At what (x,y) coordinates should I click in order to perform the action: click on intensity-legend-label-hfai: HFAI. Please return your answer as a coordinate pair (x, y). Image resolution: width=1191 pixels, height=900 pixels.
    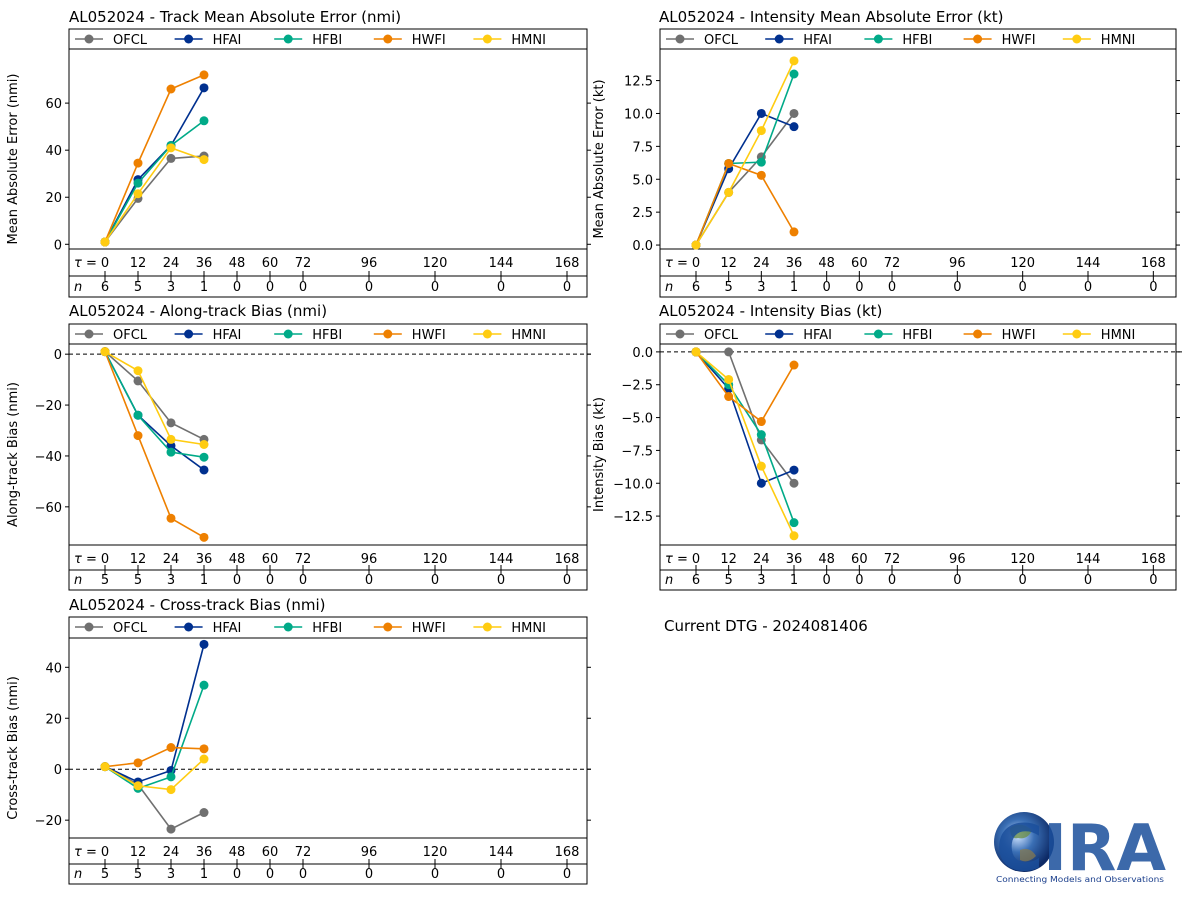
    Looking at the image, I should click on (817, 40).